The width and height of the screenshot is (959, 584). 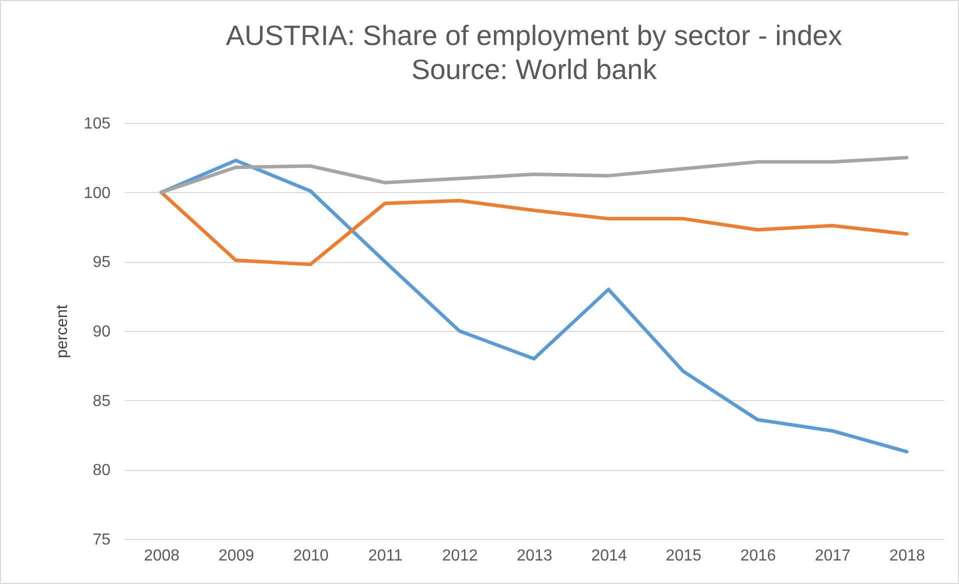 I want to click on y-tick-label: 85, so click(x=101, y=401).